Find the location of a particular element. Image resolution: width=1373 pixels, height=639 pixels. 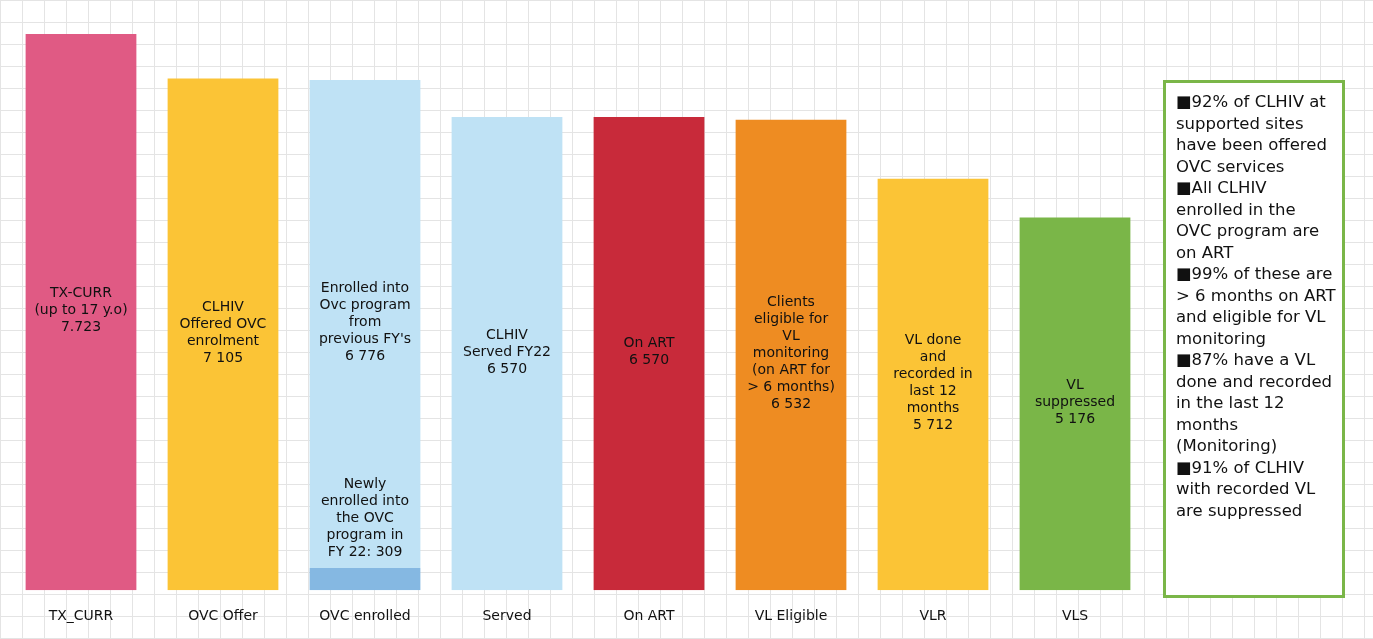

x-tick-label: VLS is located at coordinates (1075, 615).